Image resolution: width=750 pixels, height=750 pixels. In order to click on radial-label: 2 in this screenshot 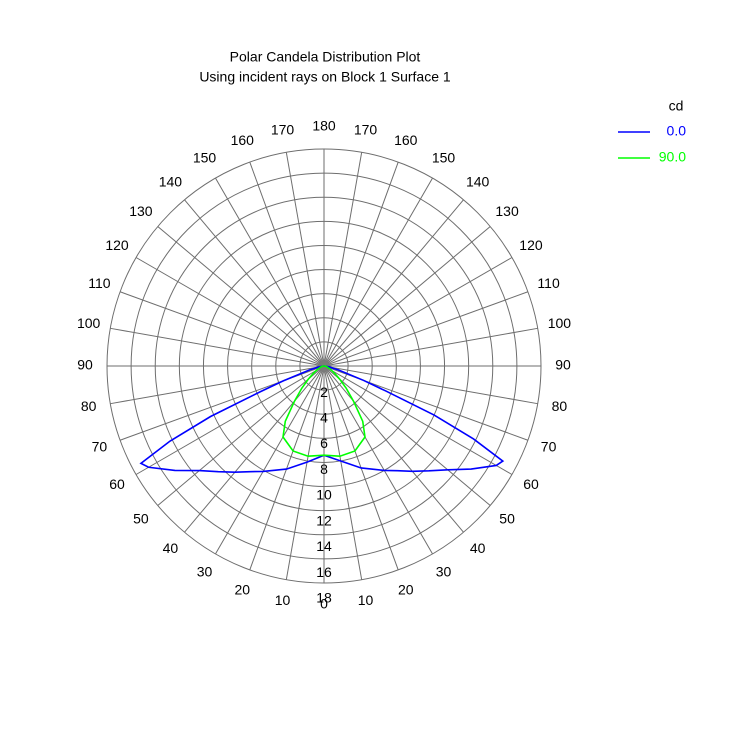, I will do `click(324, 392)`.